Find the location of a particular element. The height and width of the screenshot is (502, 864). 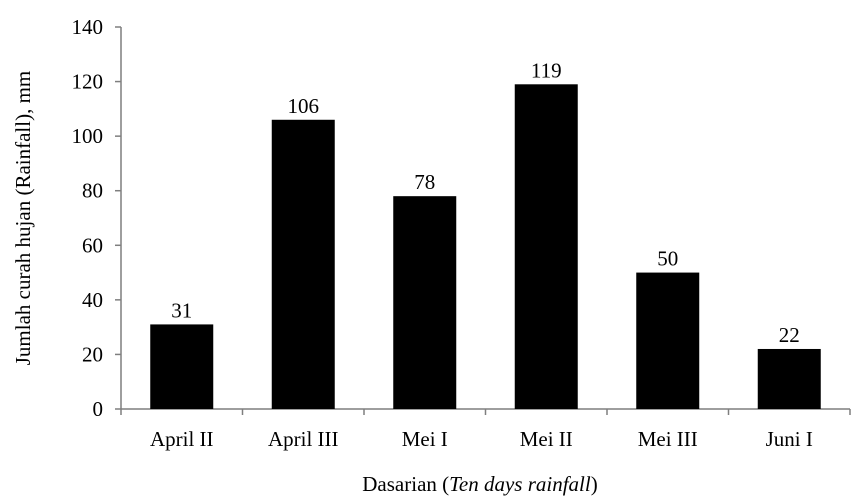

bar-value-label: 50 is located at coordinates (667, 259).